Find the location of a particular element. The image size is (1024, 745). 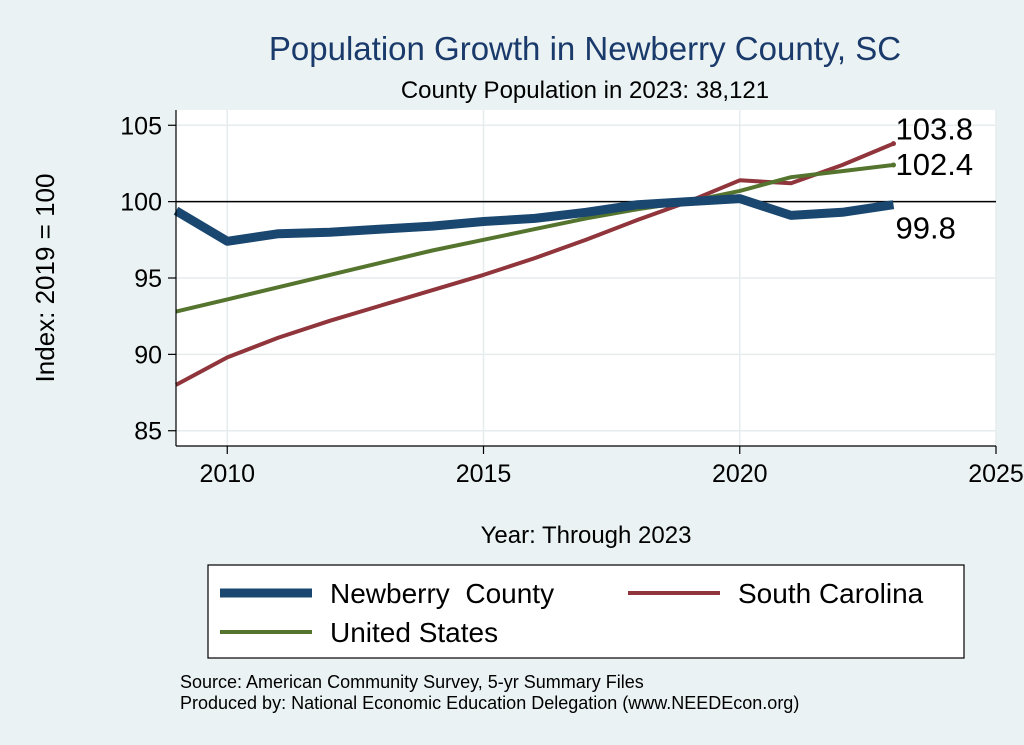

y-tick-label: 105 is located at coordinates (141, 126).